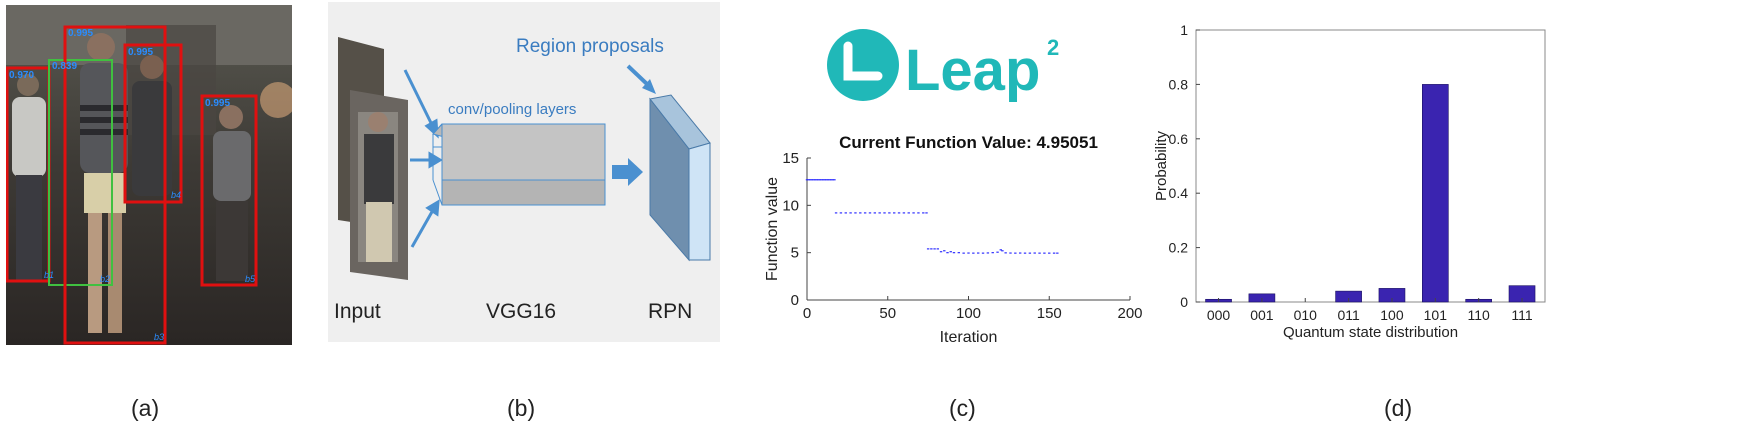 The height and width of the screenshot is (426, 1739). I want to click on y-tick-label: 0, so click(795, 300).